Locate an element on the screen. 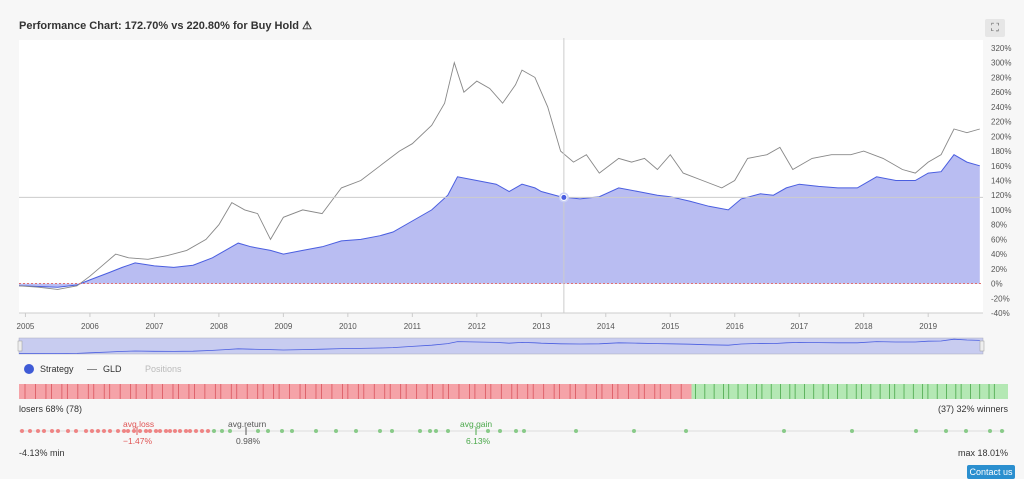 The height and width of the screenshot is (479, 1024). warning-icon: ⚠ is located at coordinates (307, 26).